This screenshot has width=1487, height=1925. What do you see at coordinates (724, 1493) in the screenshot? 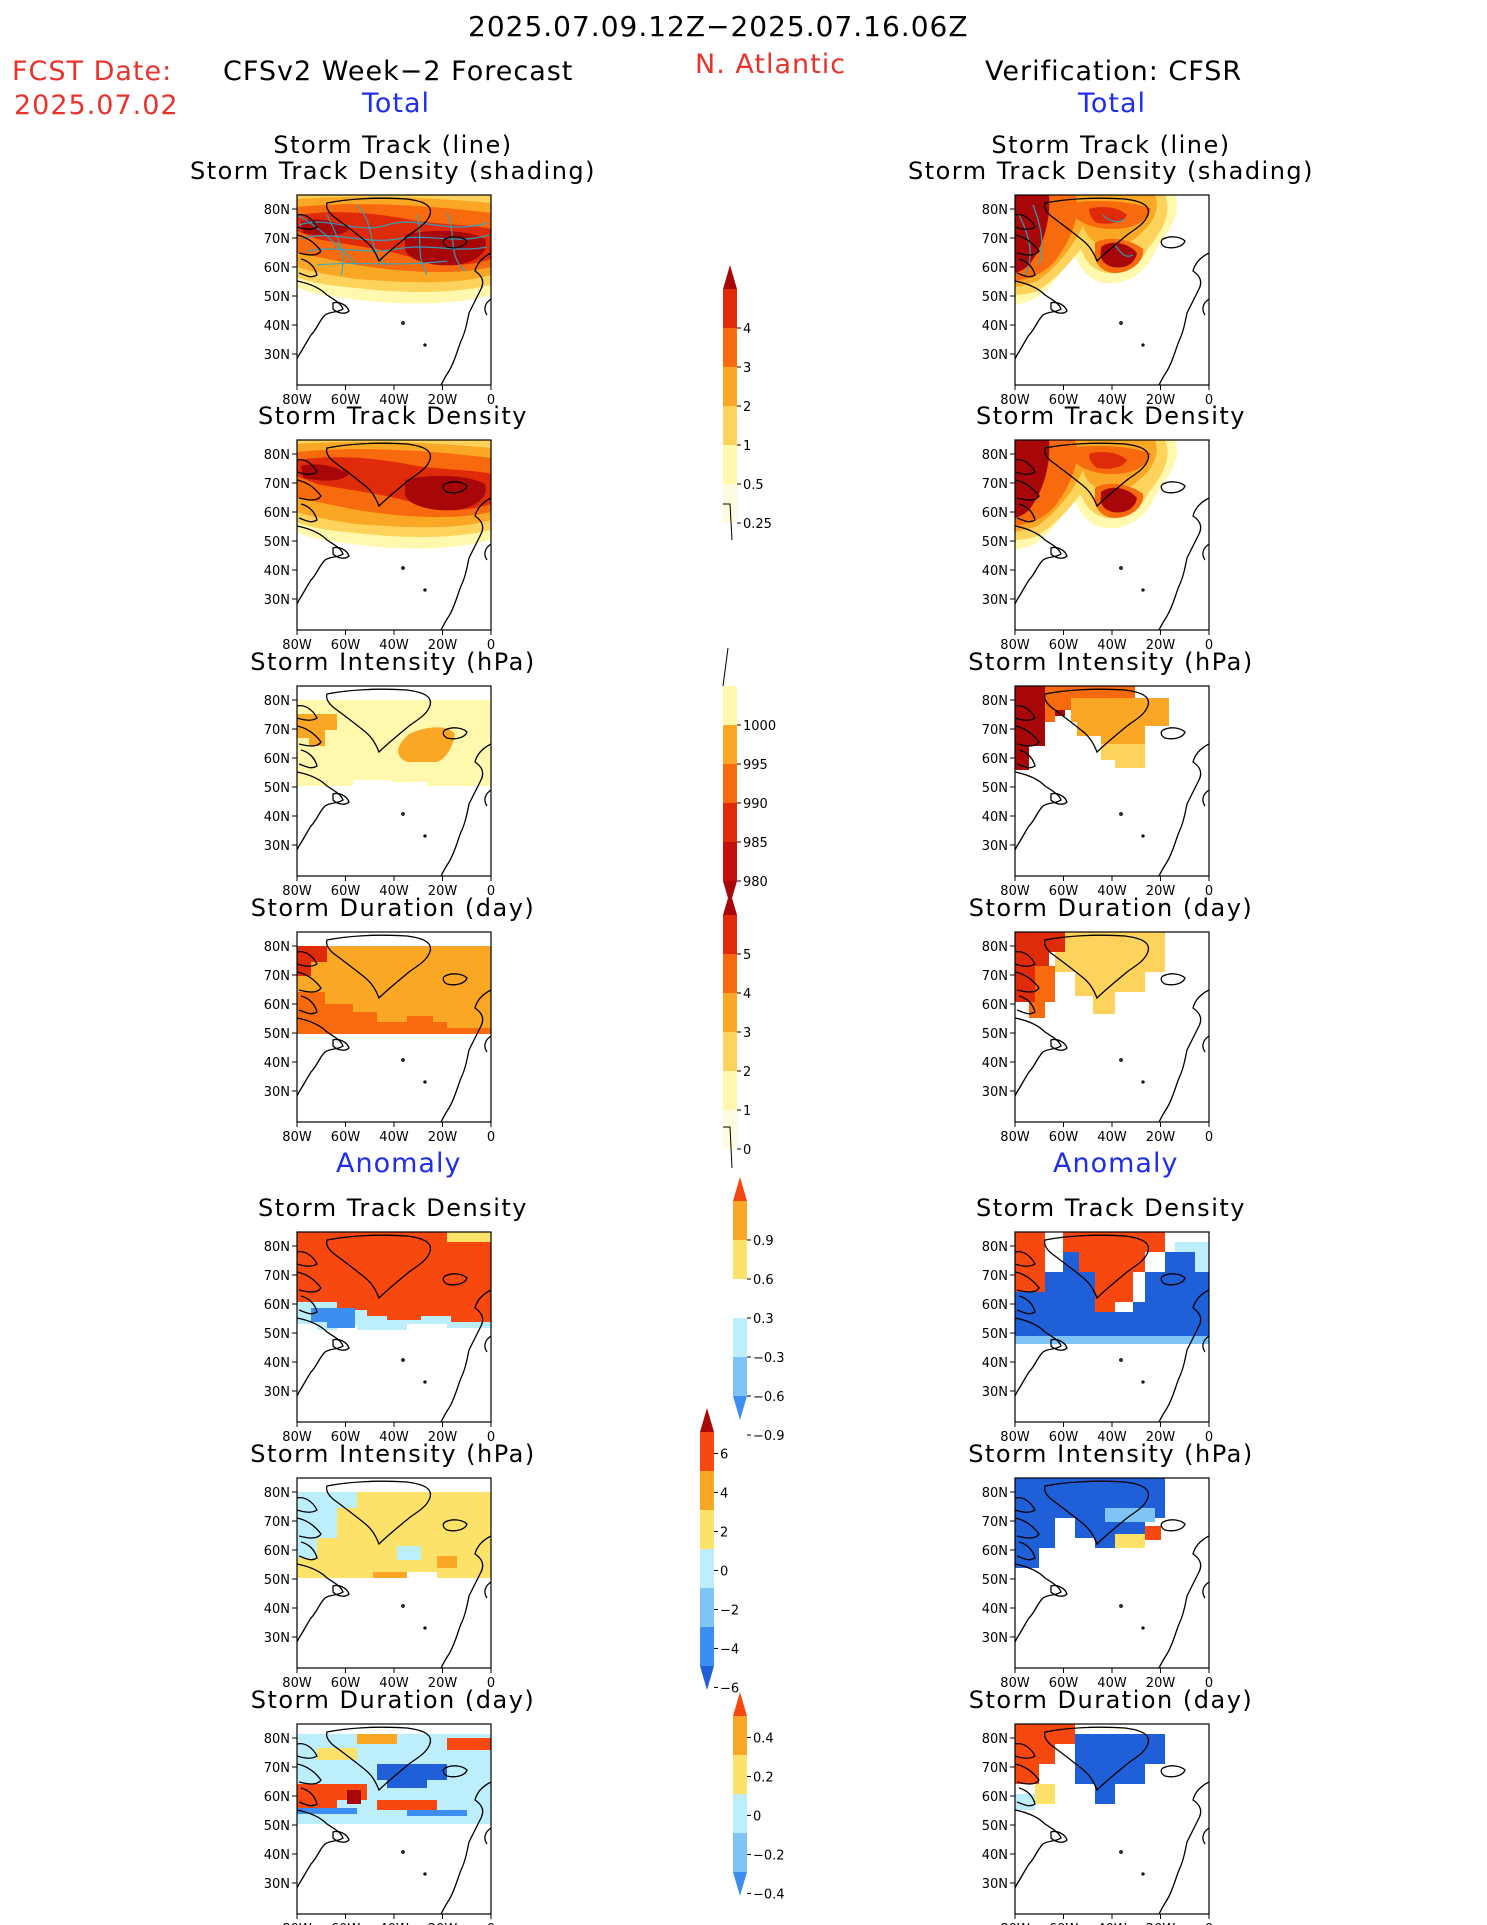
I see `colorbar-label: 4` at bounding box center [724, 1493].